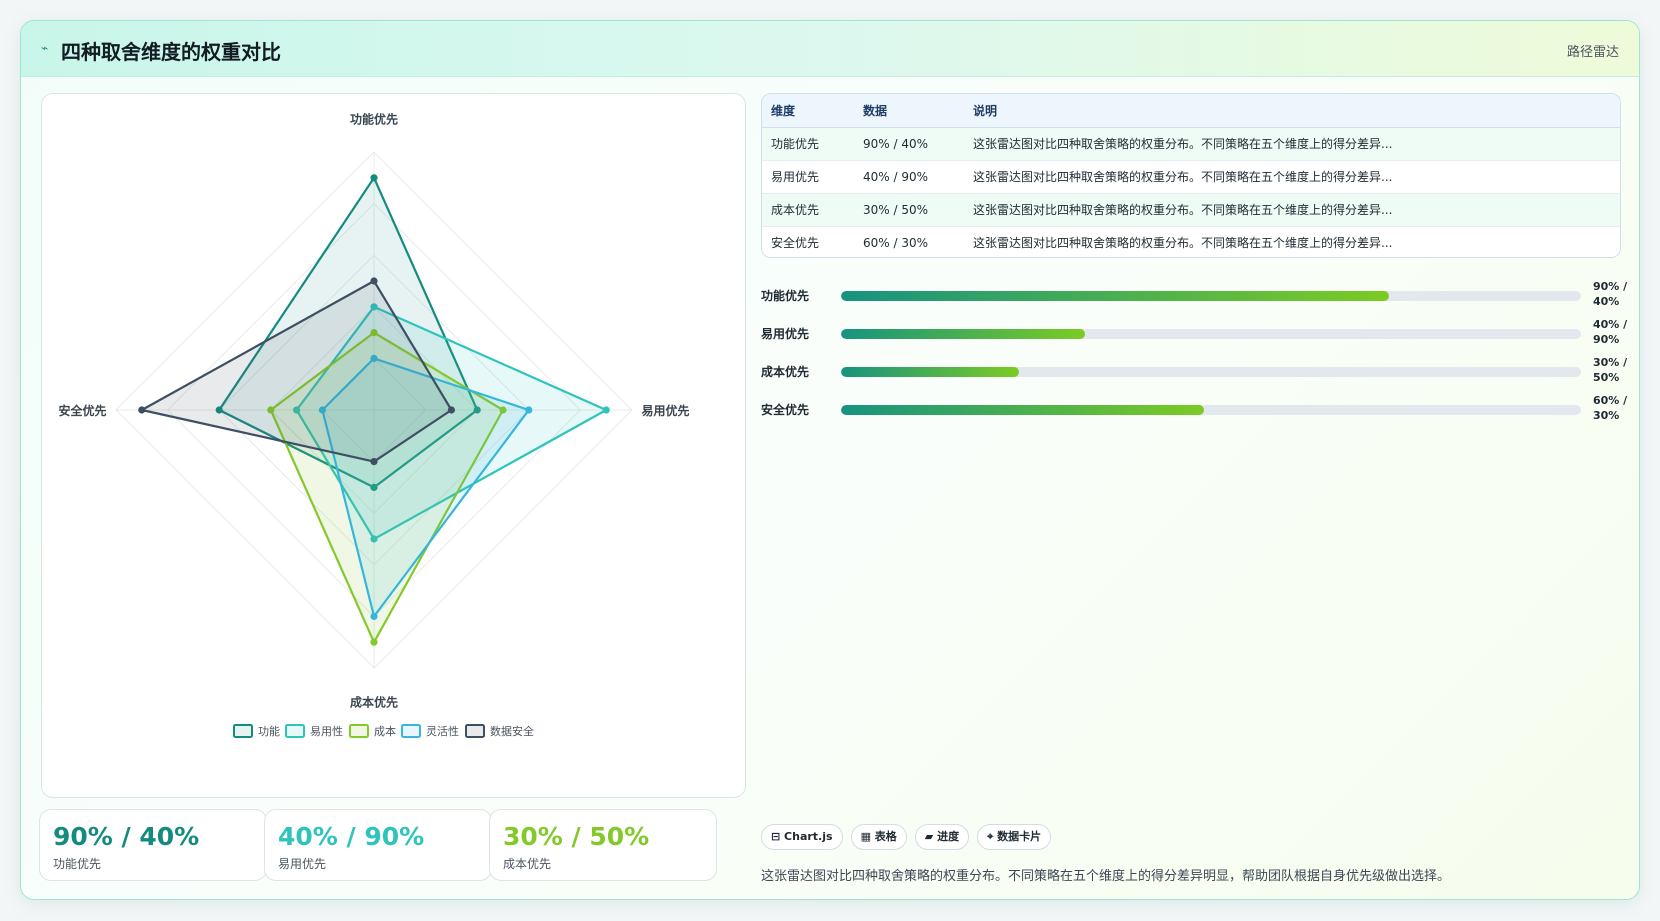  Describe the element at coordinates (808, 210) in the screenshot. I see `table-cell: 成本优先` at that location.